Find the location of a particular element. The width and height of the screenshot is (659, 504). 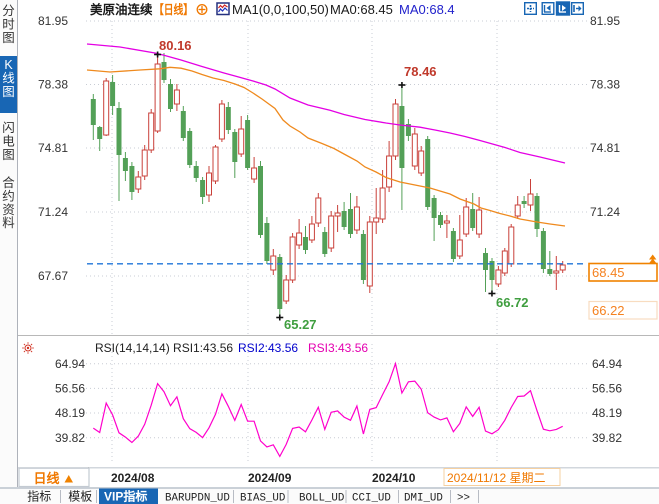

svg-text: 66.72 is located at coordinates (512, 302).